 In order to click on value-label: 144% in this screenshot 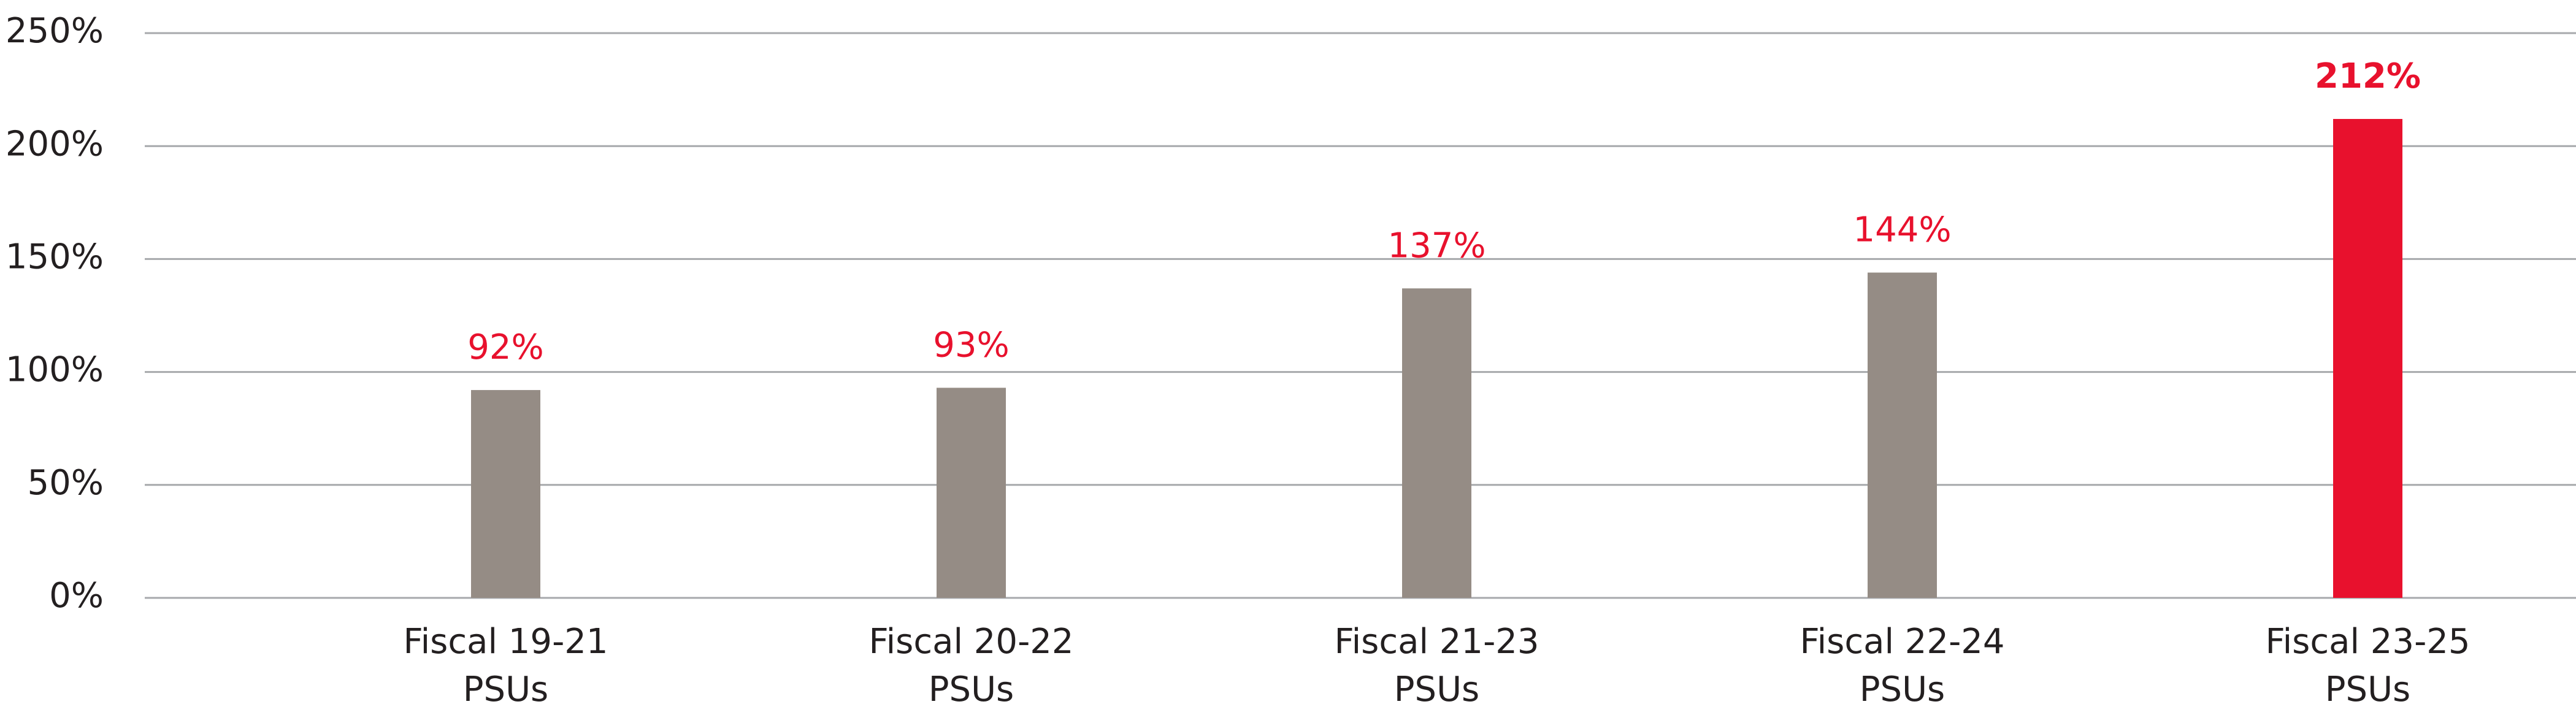, I will do `click(1902, 230)`.